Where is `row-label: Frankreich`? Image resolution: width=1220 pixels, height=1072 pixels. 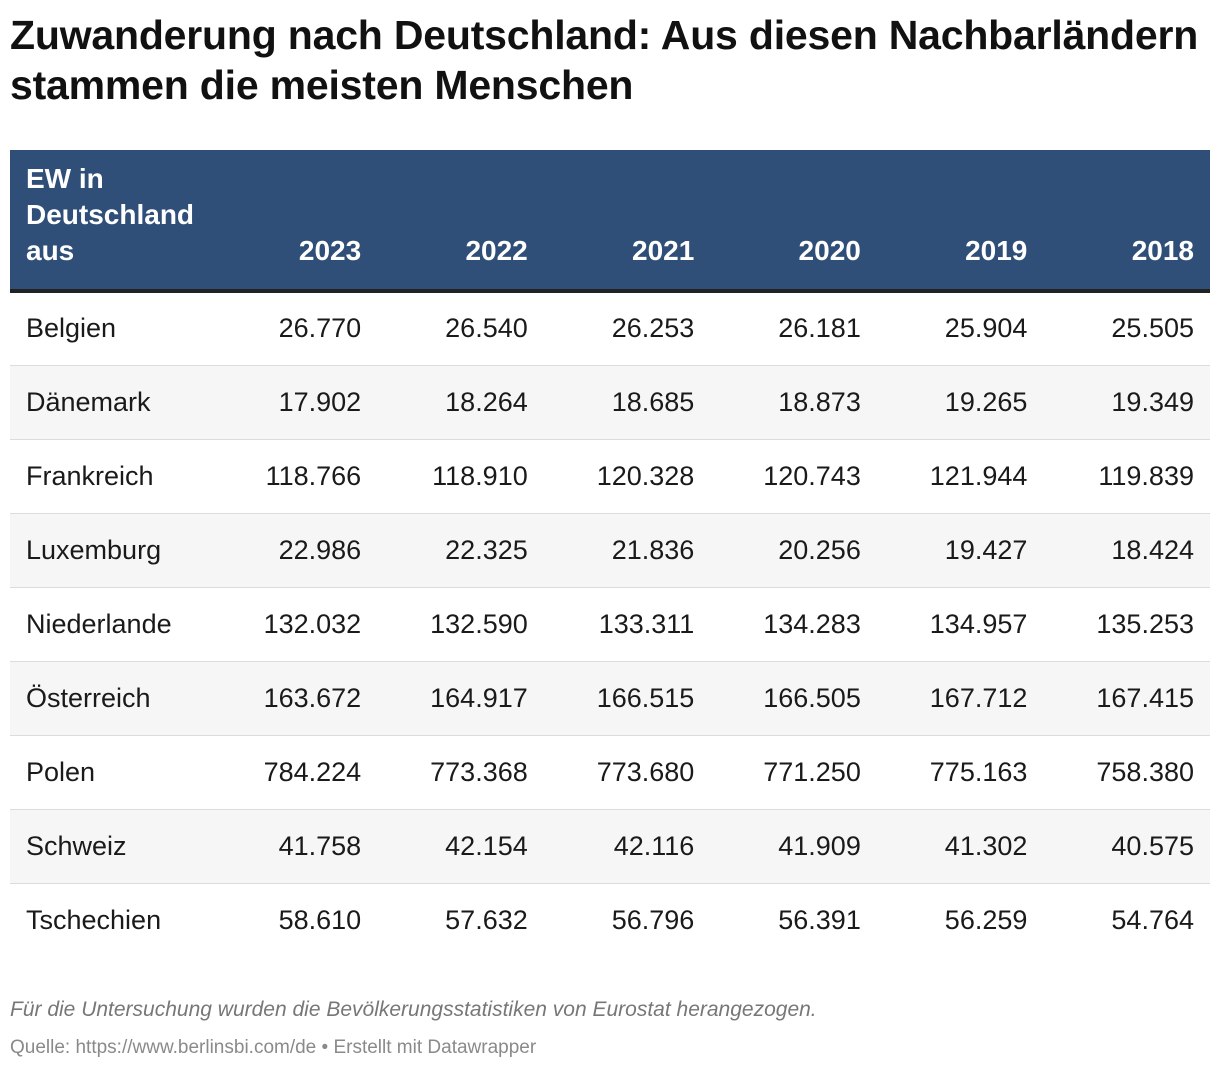 row-label: Frankreich is located at coordinates (110, 476).